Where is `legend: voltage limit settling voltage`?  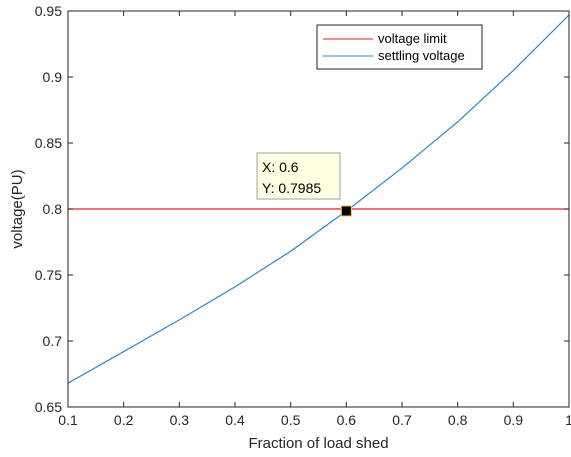
legend: voltage limit settling voltage is located at coordinates (399, 47).